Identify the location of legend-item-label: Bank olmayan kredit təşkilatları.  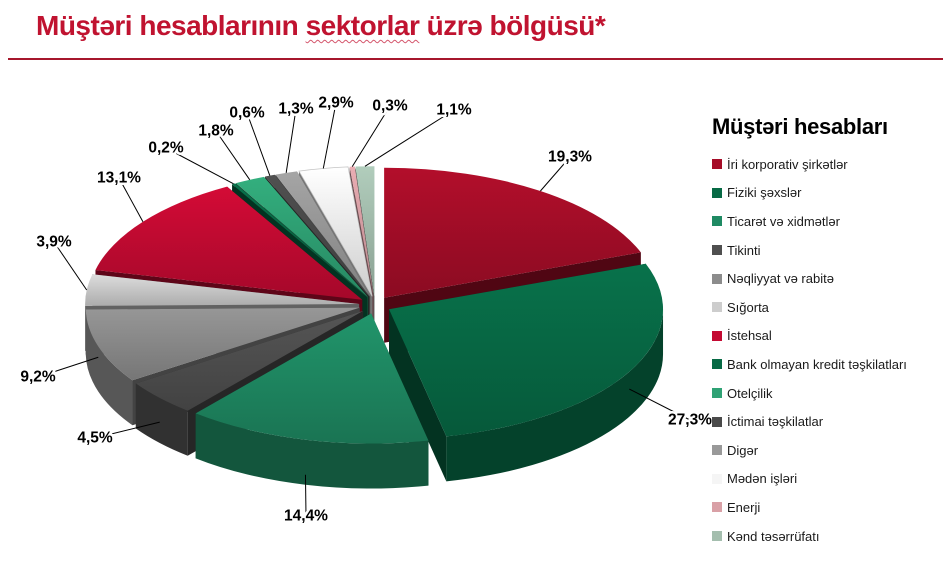
(817, 364).